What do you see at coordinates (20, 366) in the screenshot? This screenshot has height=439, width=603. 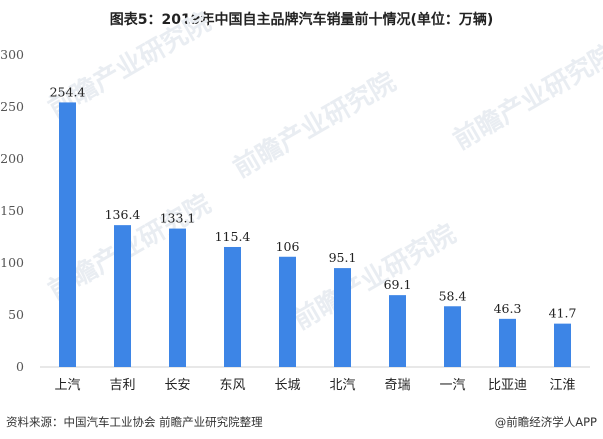 I see `y-tick-label: 0` at bounding box center [20, 366].